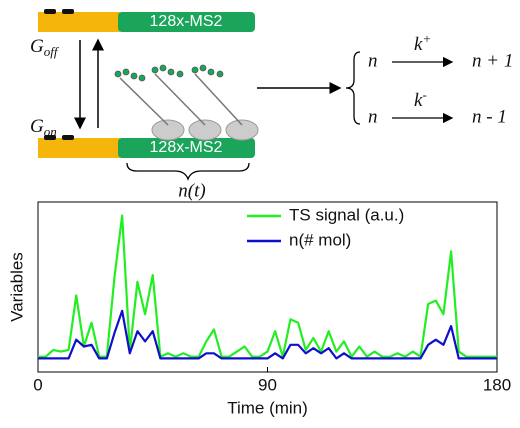  I want to click on k-sup: +, so click(426, 38).